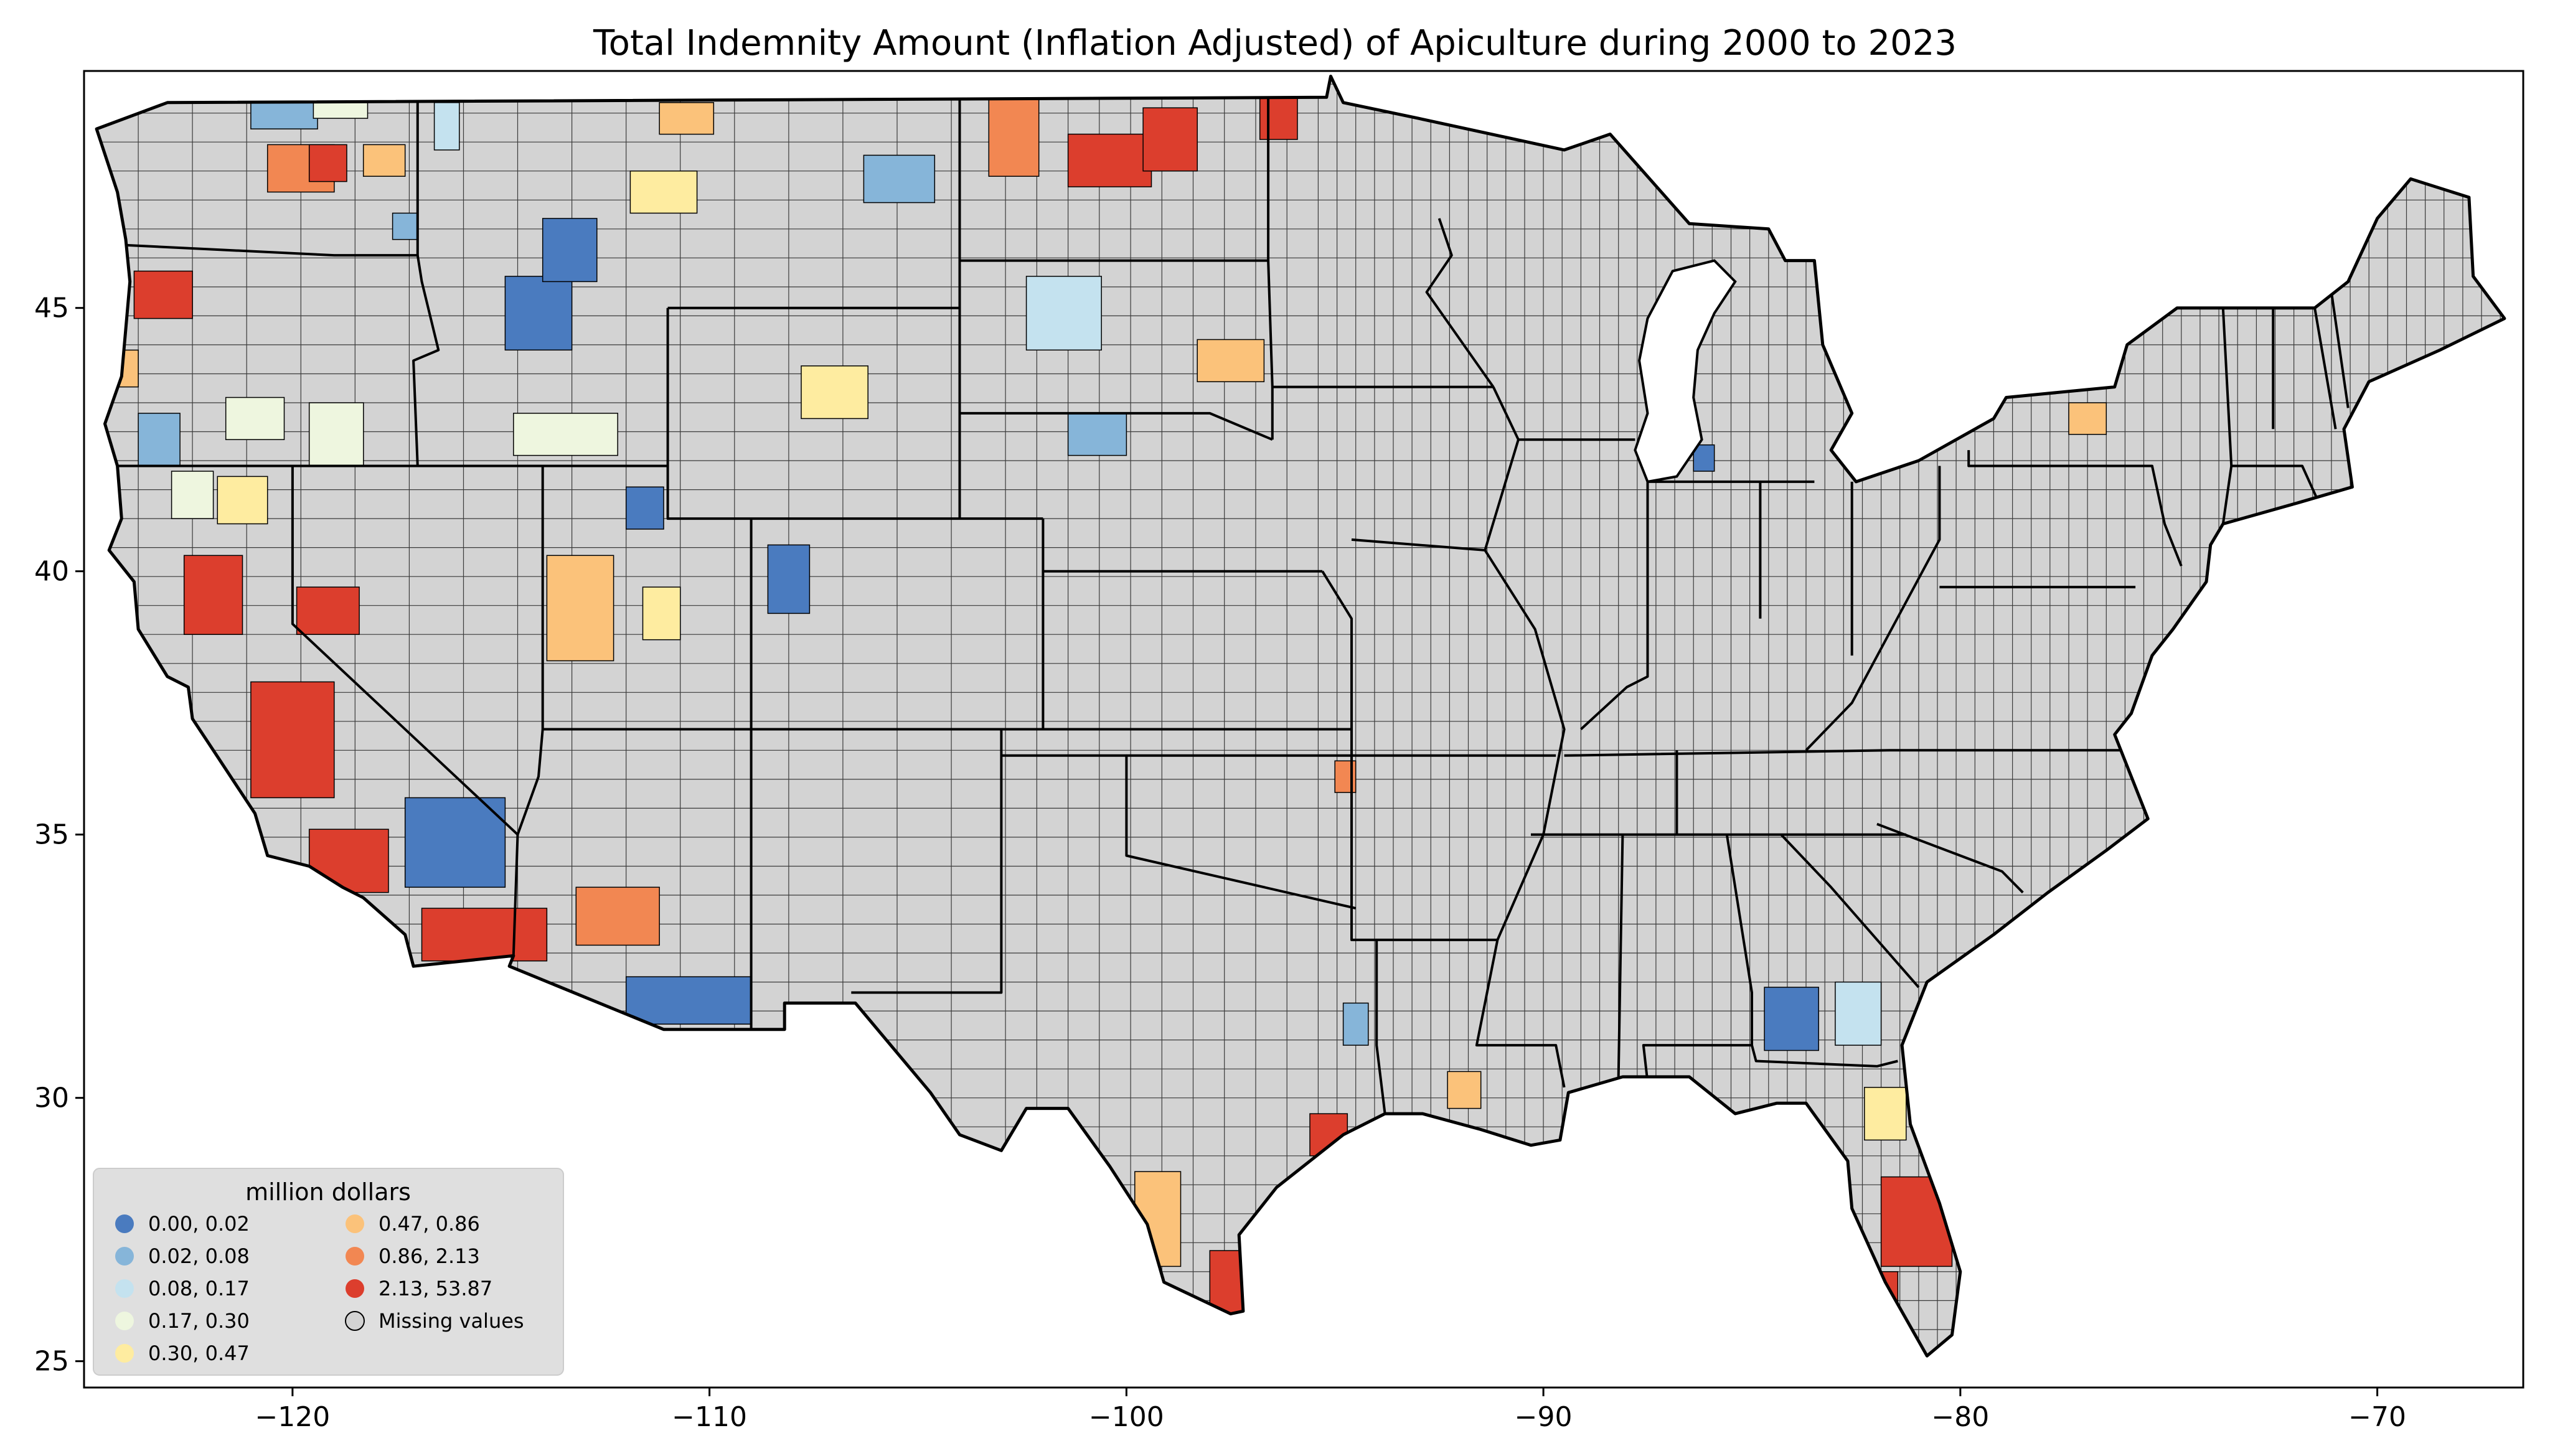 This screenshot has width=2550, height=1456. Describe the element at coordinates (899, 179) in the screenshot. I see `region-eastern-montana` at that location.